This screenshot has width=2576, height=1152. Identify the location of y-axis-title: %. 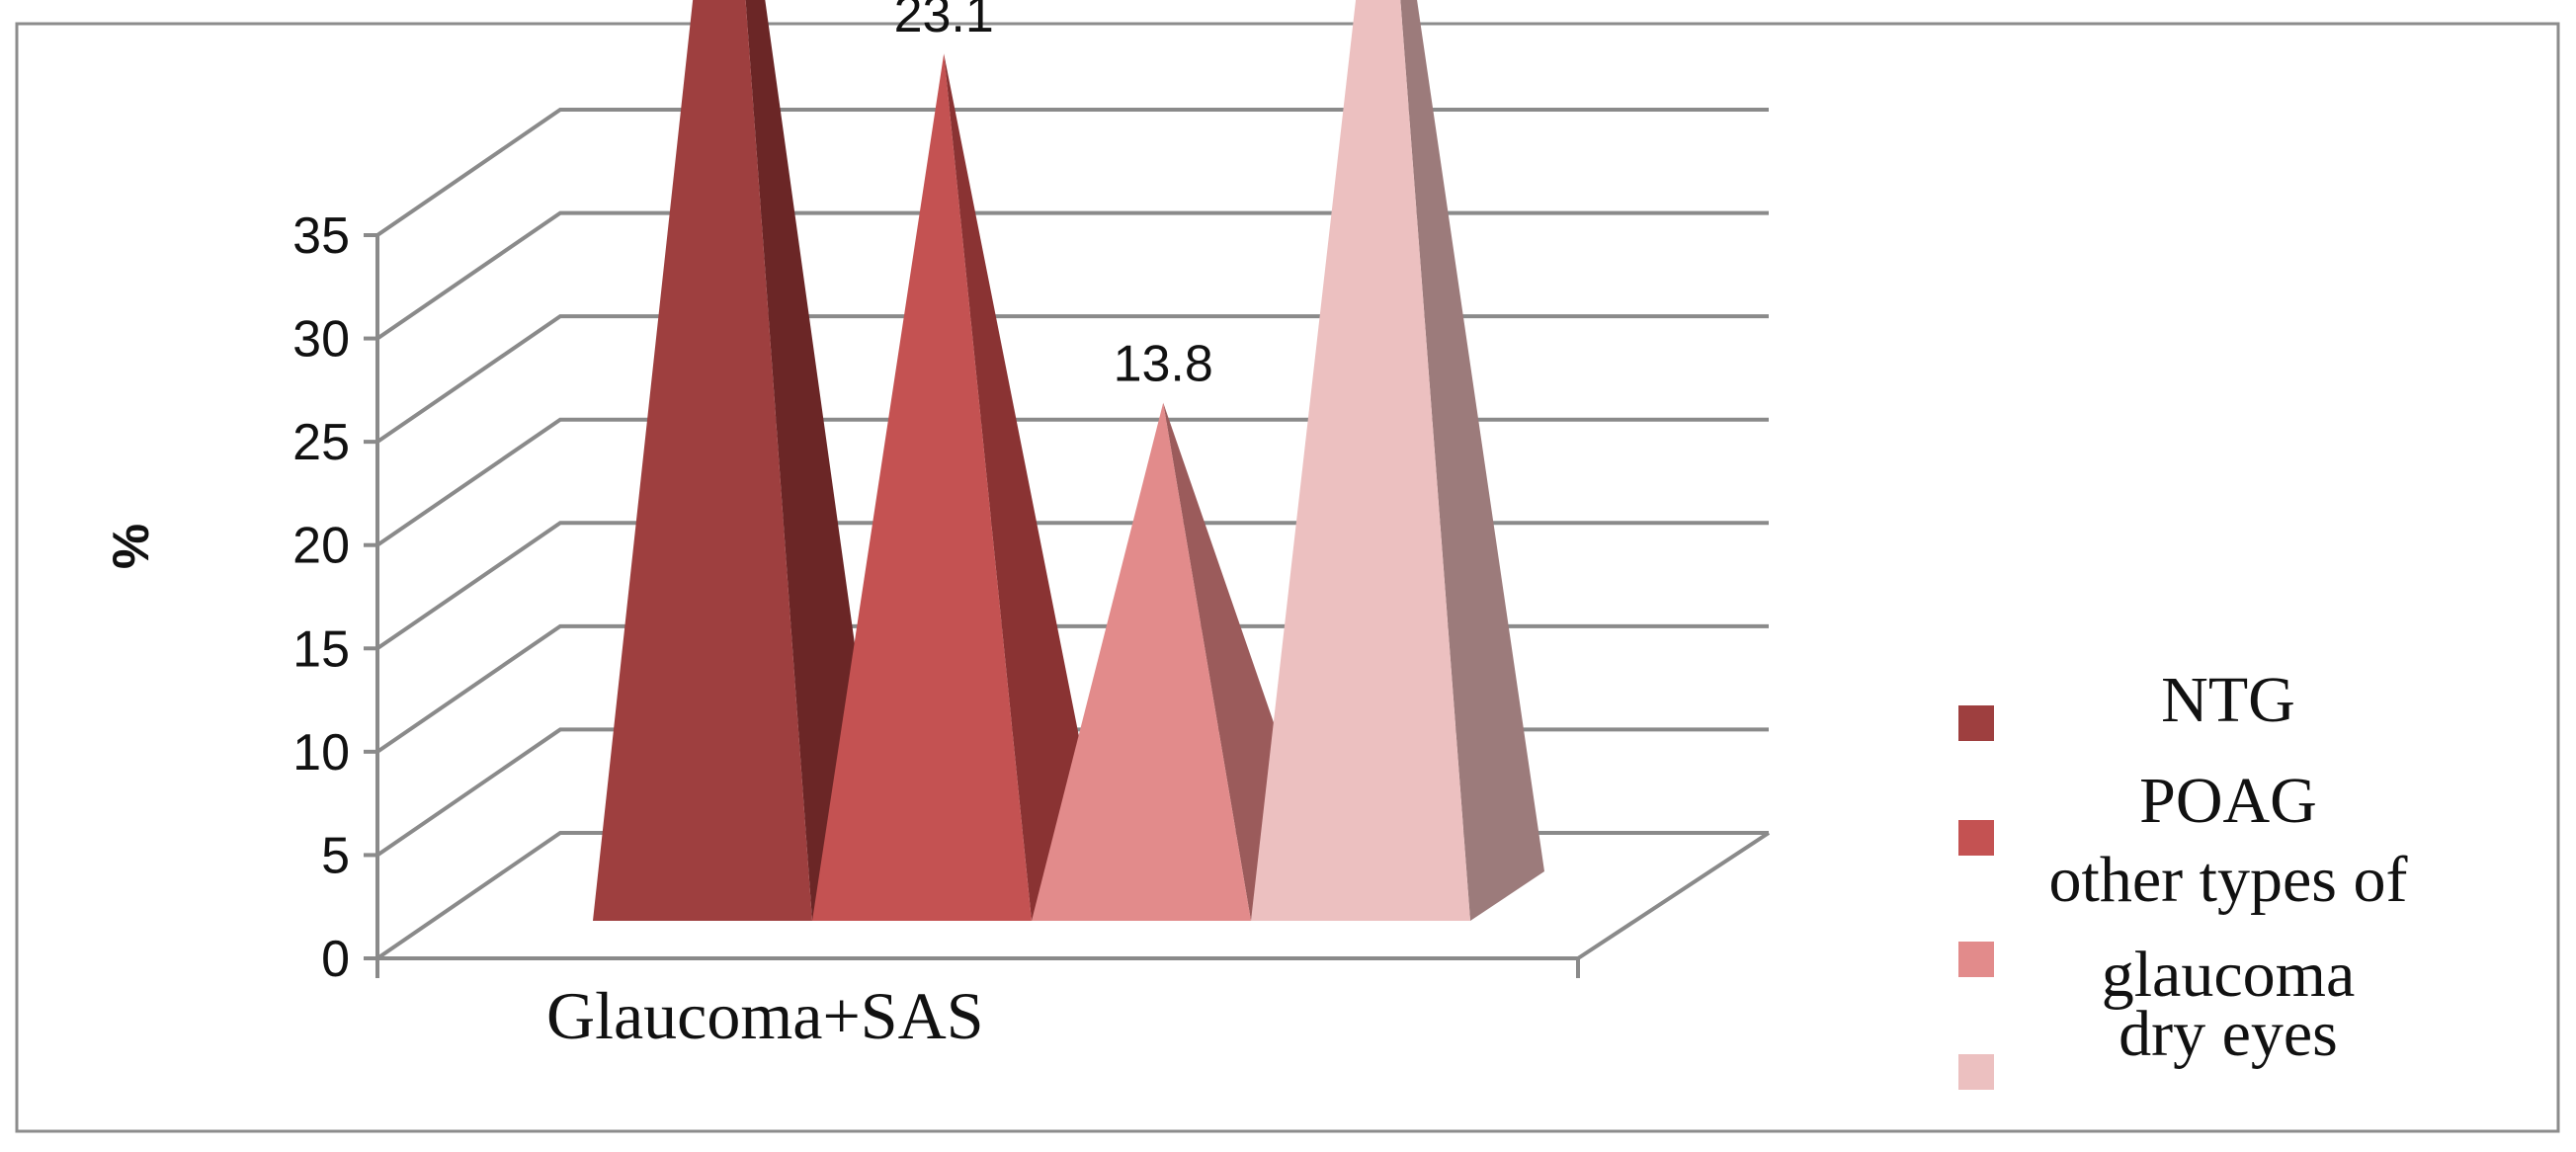
(131, 546).